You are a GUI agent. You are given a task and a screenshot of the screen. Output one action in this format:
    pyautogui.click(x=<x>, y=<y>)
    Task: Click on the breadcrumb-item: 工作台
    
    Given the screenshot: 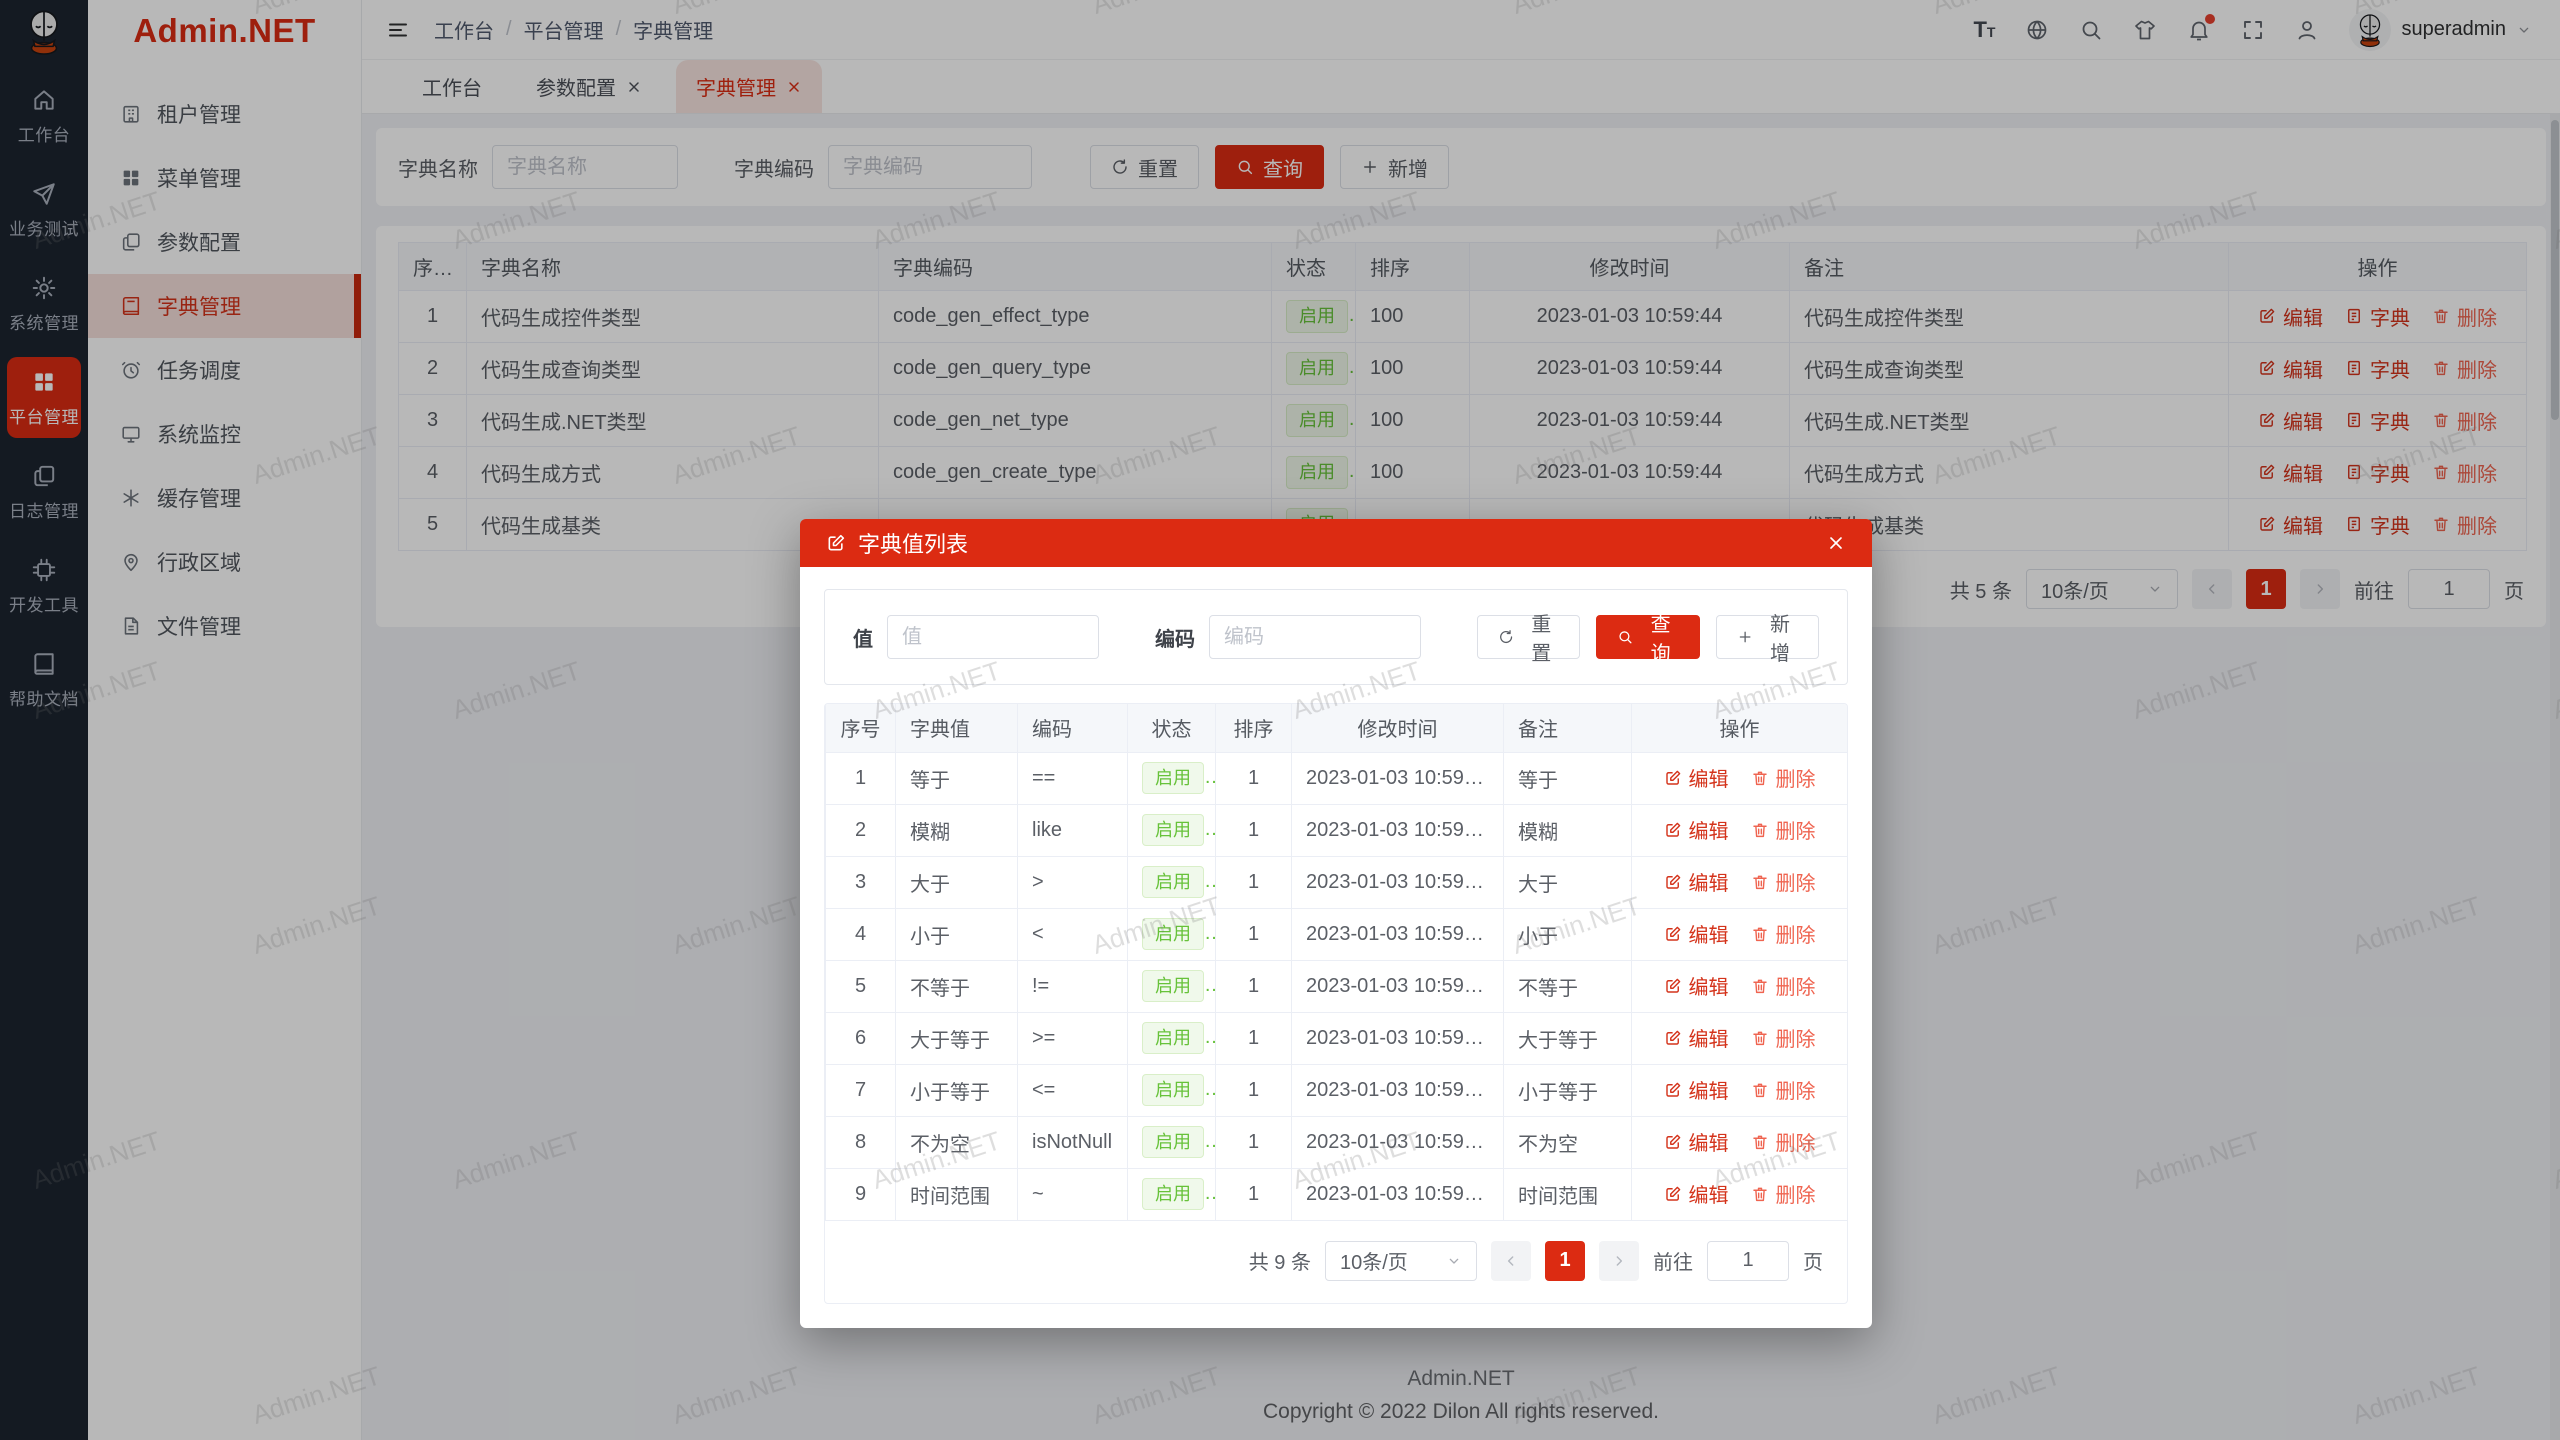 What is the action you would take?
    pyautogui.click(x=464, y=32)
    